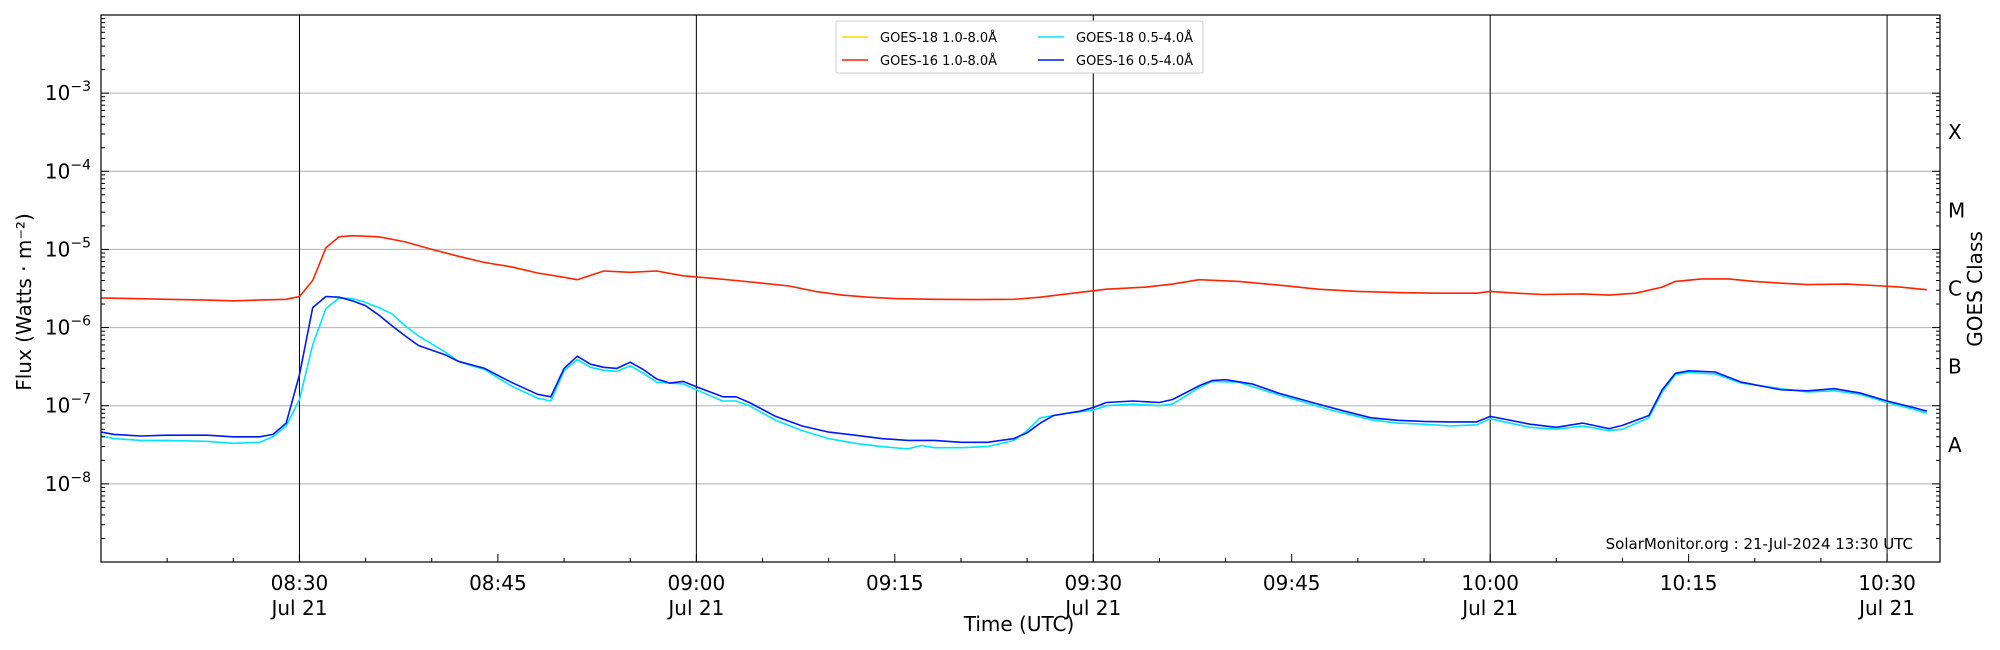 This screenshot has width=2000, height=650. What do you see at coordinates (1955, 367) in the screenshot?
I see `goes-class-label-b: B` at bounding box center [1955, 367].